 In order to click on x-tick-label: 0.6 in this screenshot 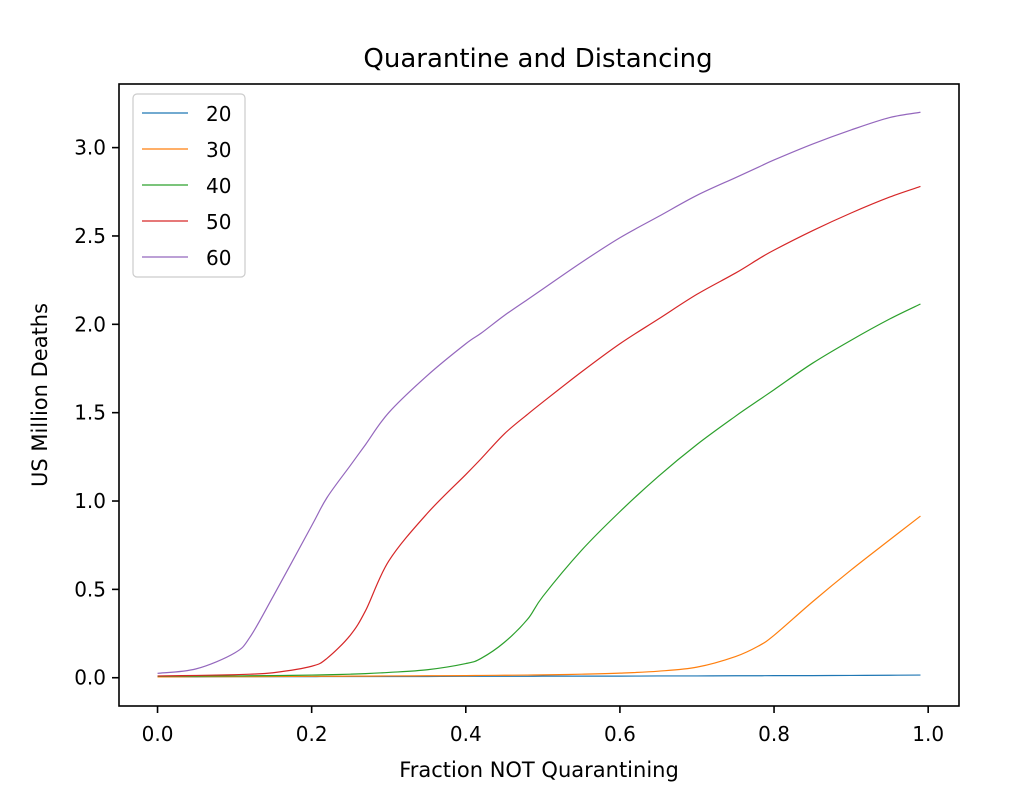, I will do `click(620, 734)`.